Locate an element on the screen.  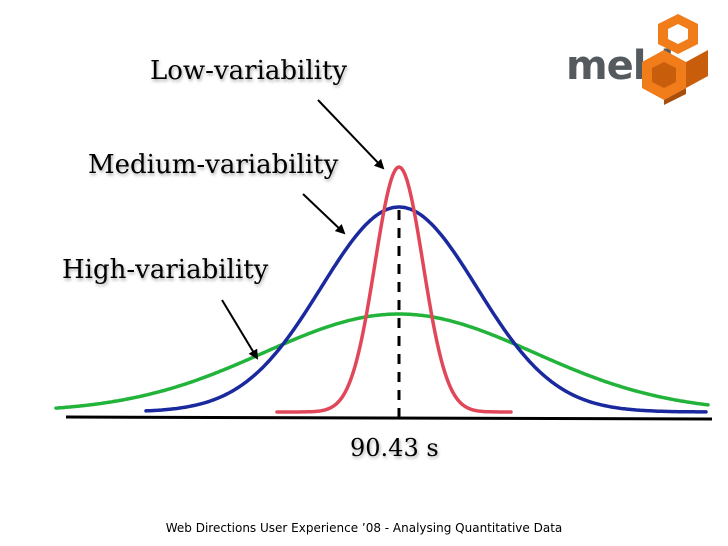
logo-cube-icon is located at coordinates (675, 59).